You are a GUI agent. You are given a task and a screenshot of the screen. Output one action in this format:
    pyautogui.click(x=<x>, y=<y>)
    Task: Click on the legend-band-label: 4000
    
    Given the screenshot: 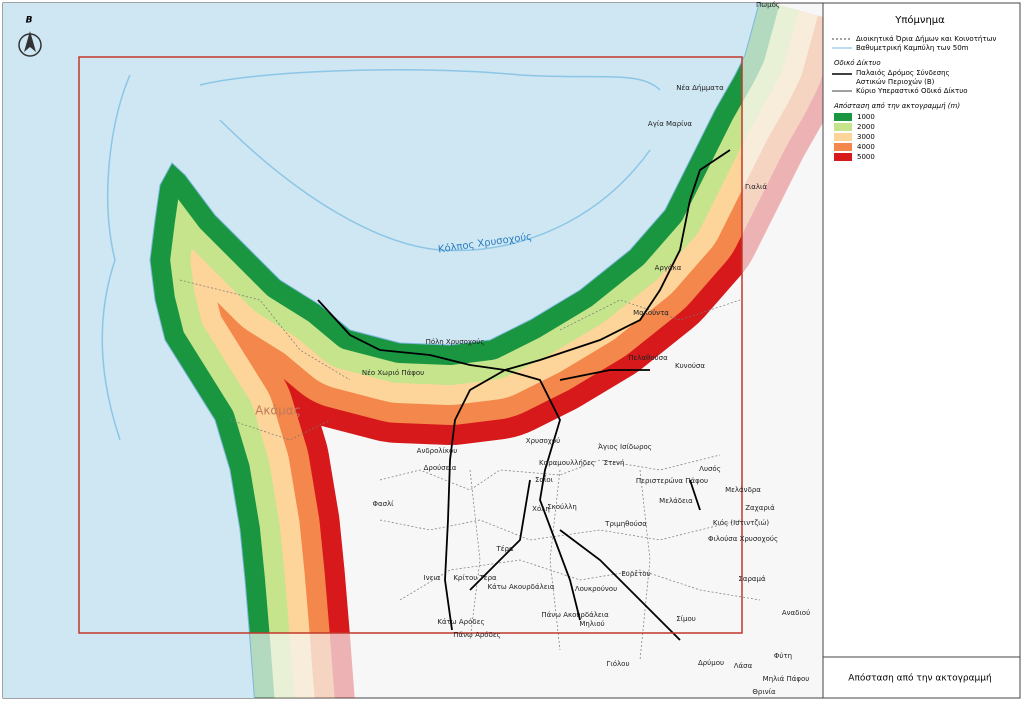 What is the action you would take?
    pyautogui.click(x=866, y=147)
    